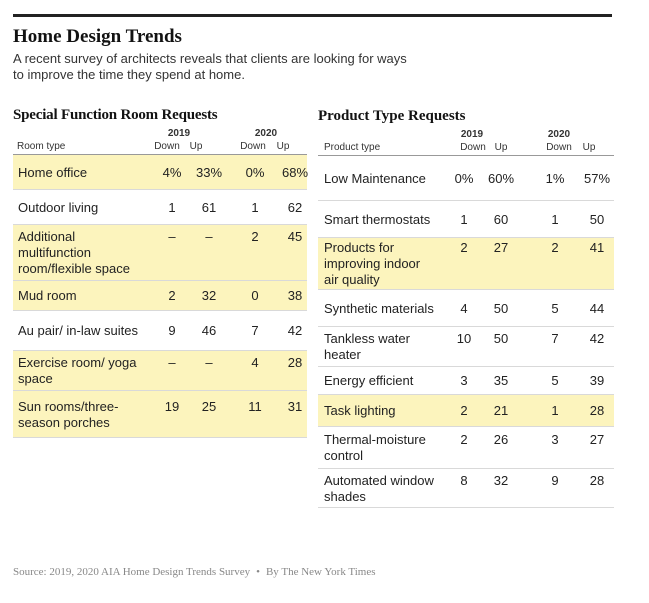 This screenshot has height=603, width=649. Describe the element at coordinates (68, 414) in the screenshot. I see `row-label: Sun rooms/three-season porches` at that location.